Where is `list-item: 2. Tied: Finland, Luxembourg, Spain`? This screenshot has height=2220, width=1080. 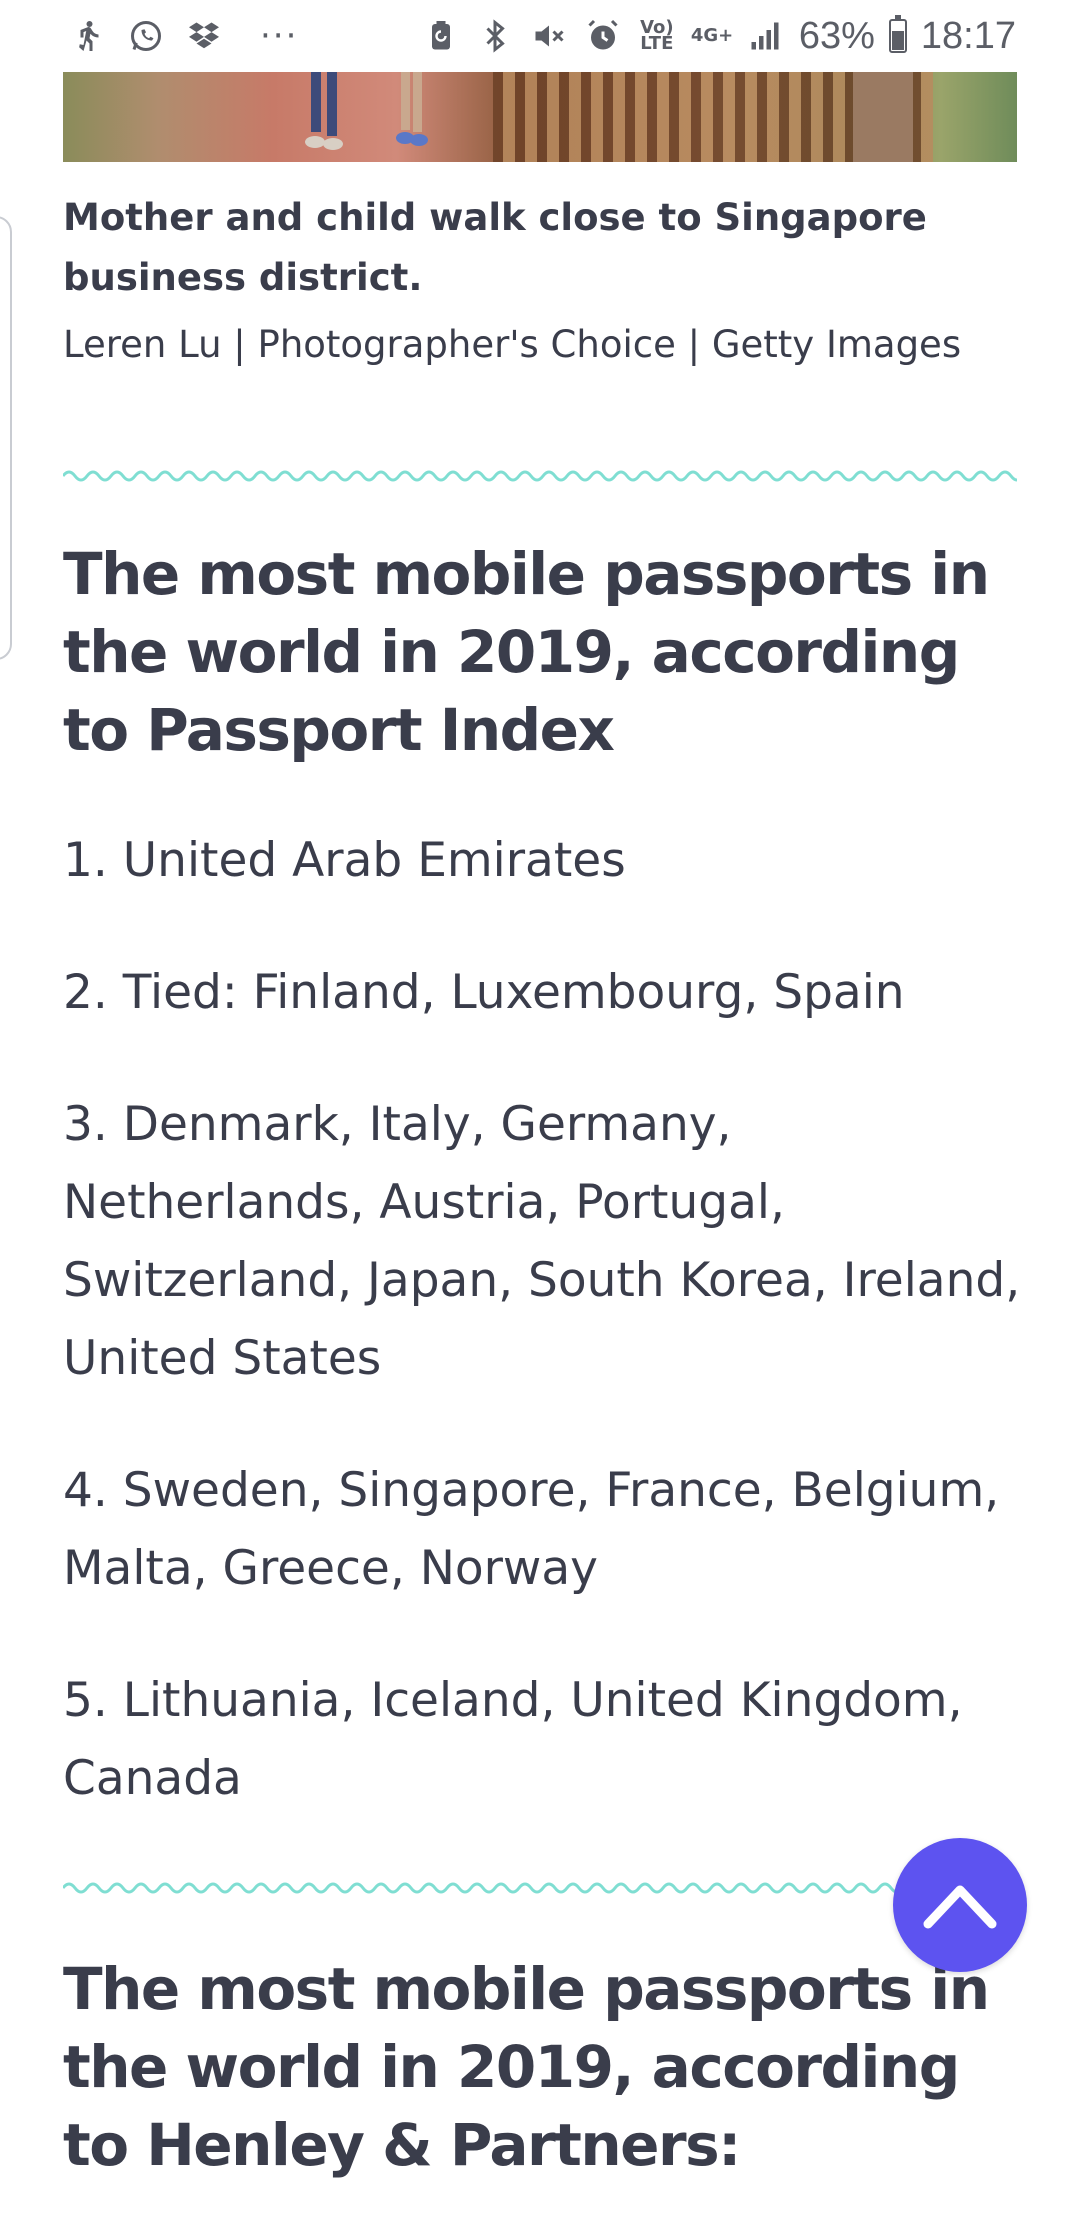 list-item: 2. Tied: Finland, Luxembourg, Spain is located at coordinates (484, 992).